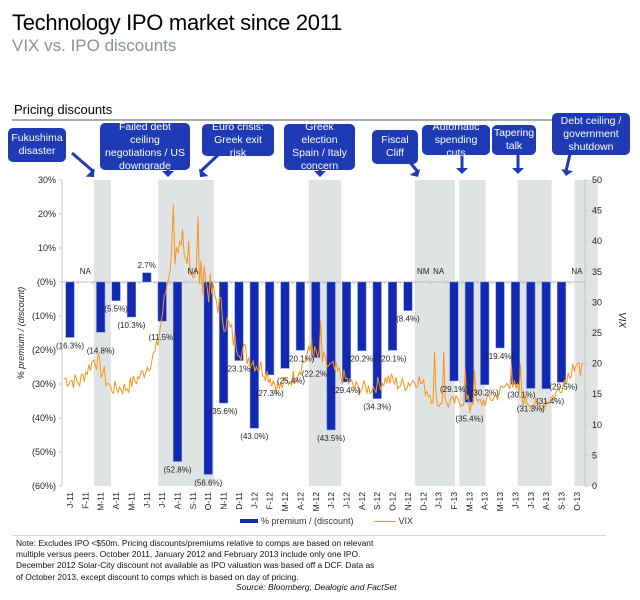 The image size is (640, 600). What do you see at coordinates (316, 502) in the screenshot?
I see `x-tick-label: M-12` at bounding box center [316, 502].